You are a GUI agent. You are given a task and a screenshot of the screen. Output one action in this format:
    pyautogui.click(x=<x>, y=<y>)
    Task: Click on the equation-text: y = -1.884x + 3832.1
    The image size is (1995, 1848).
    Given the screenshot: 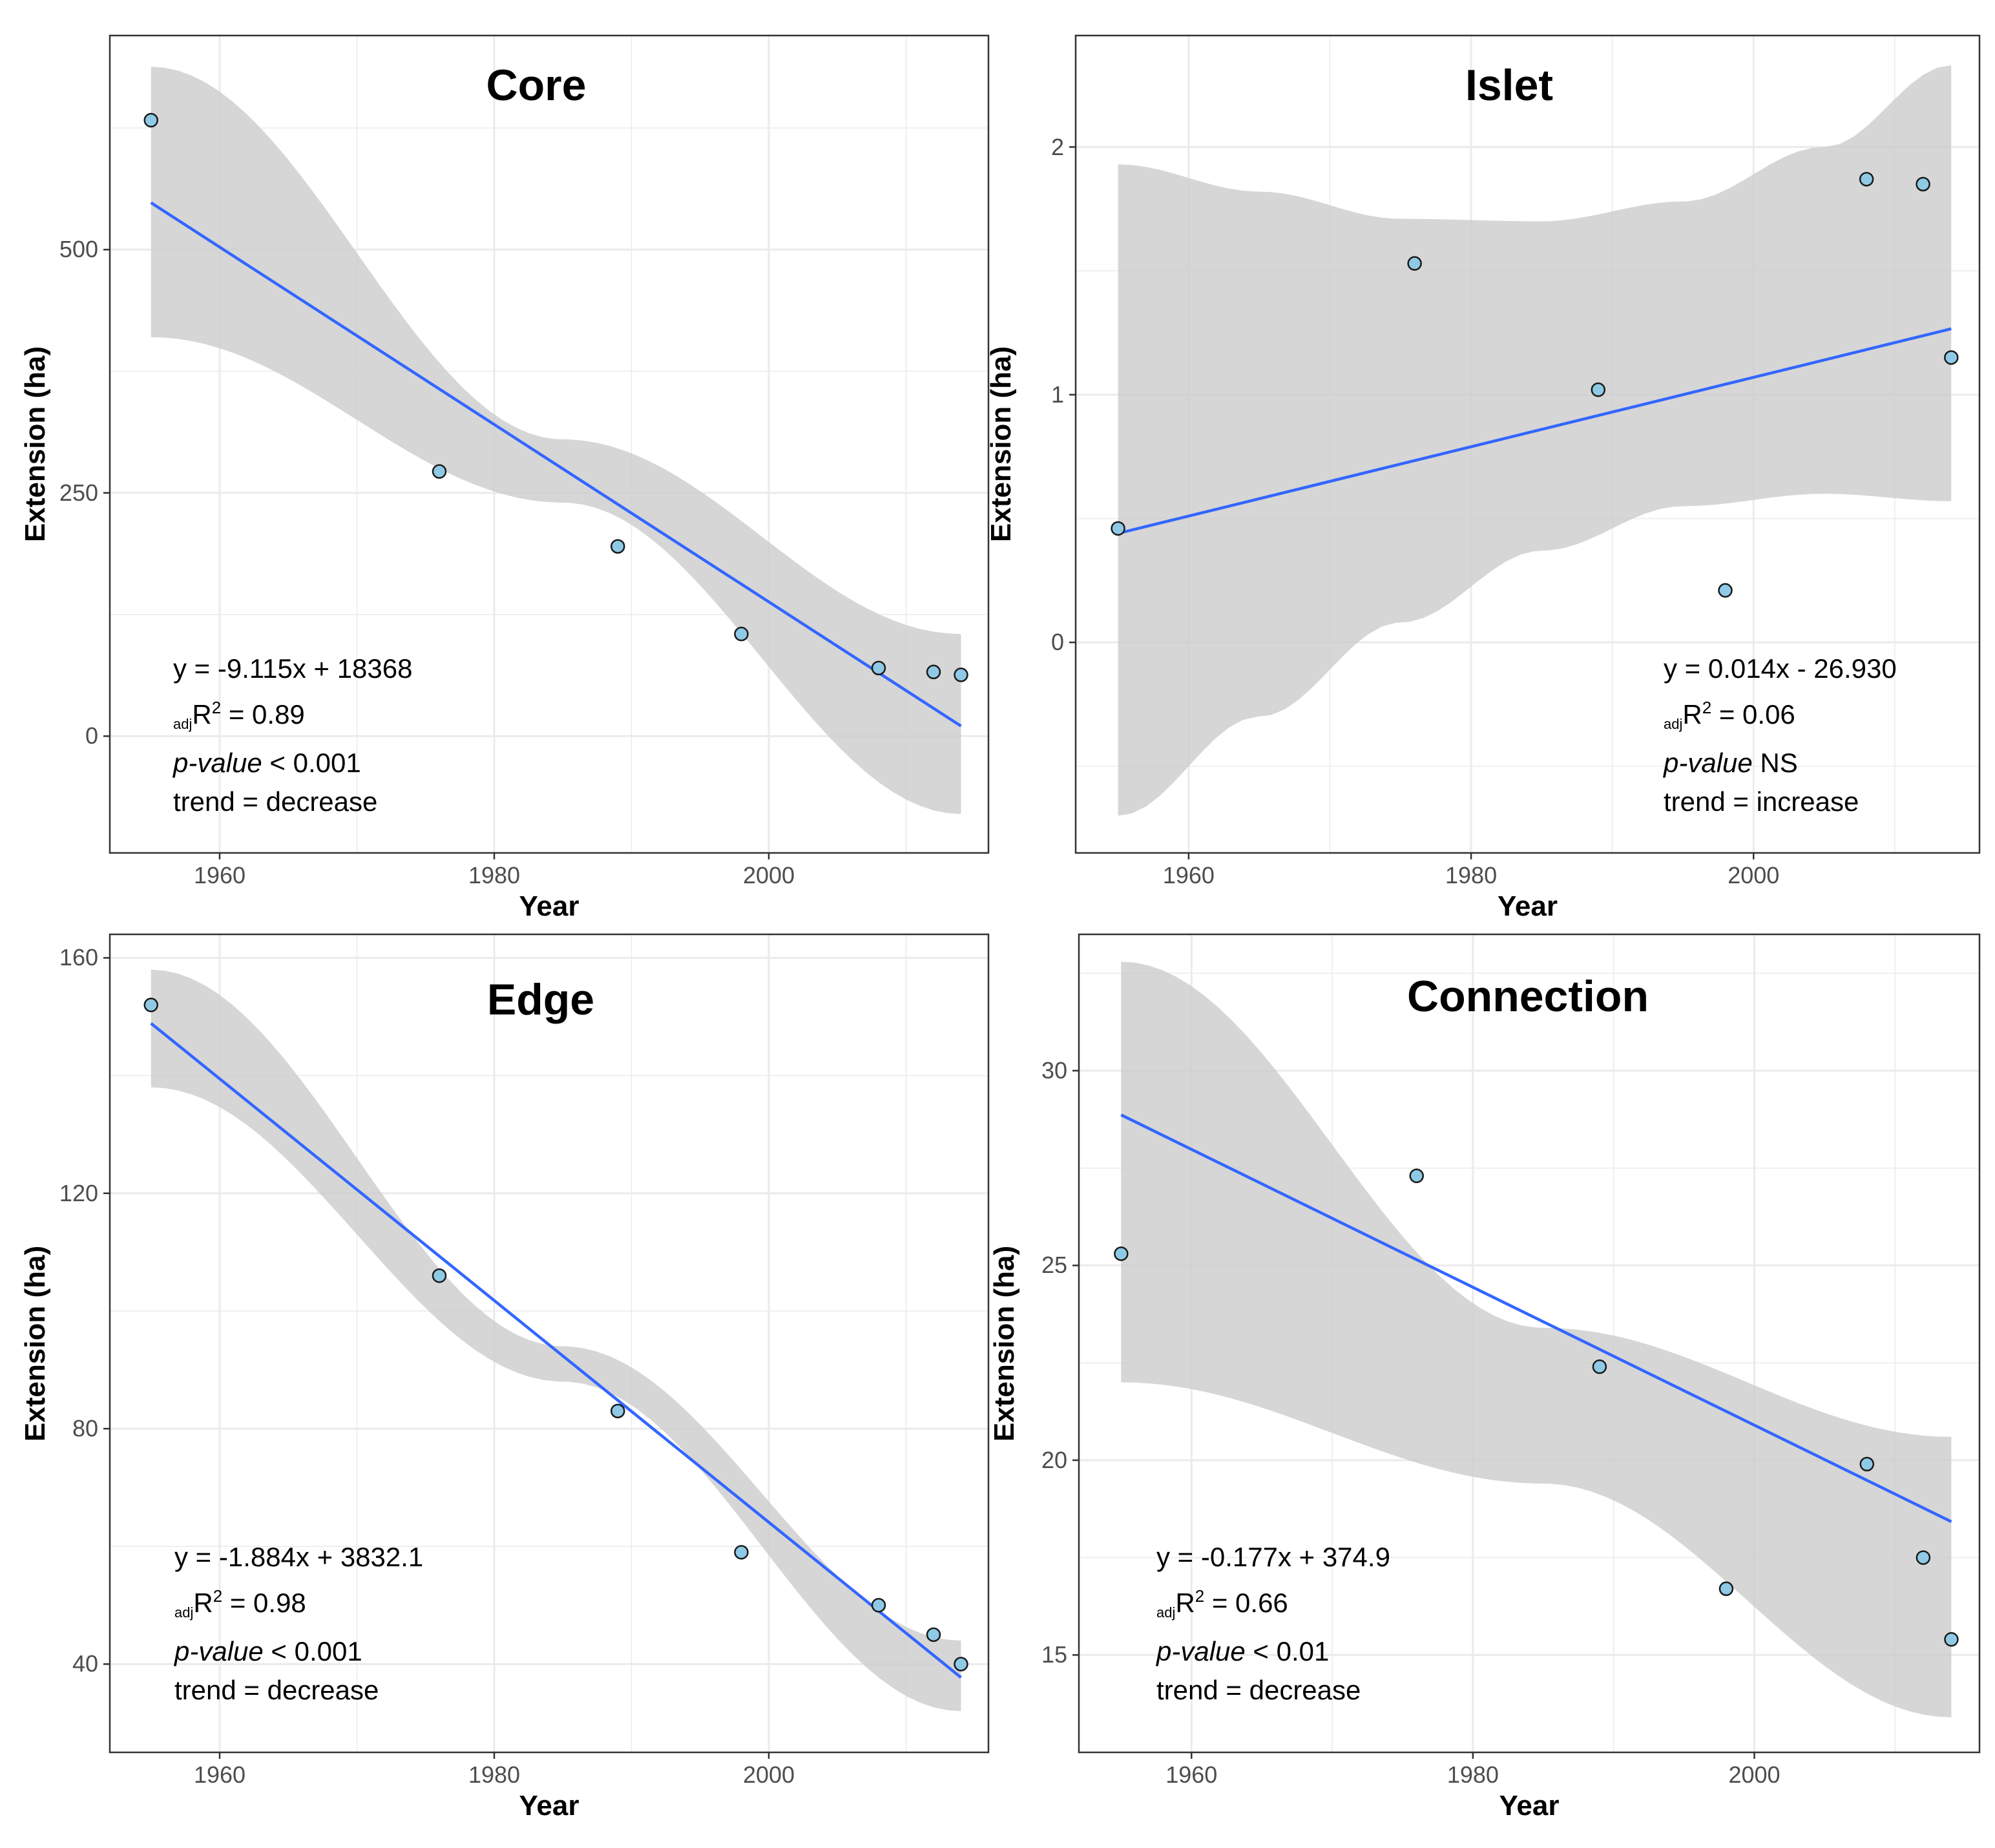 What is the action you would take?
    pyautogui.click(x=299, y=1557)
    